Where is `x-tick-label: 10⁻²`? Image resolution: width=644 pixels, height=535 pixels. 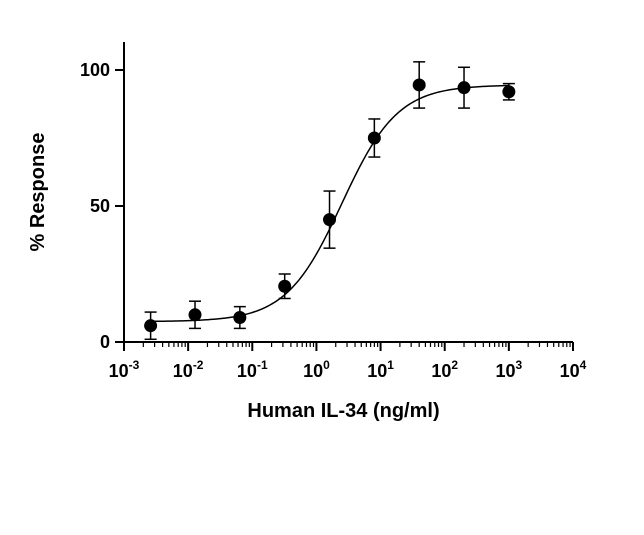
x-tick-label: 10⁻² is located at coordinates (188, 369).